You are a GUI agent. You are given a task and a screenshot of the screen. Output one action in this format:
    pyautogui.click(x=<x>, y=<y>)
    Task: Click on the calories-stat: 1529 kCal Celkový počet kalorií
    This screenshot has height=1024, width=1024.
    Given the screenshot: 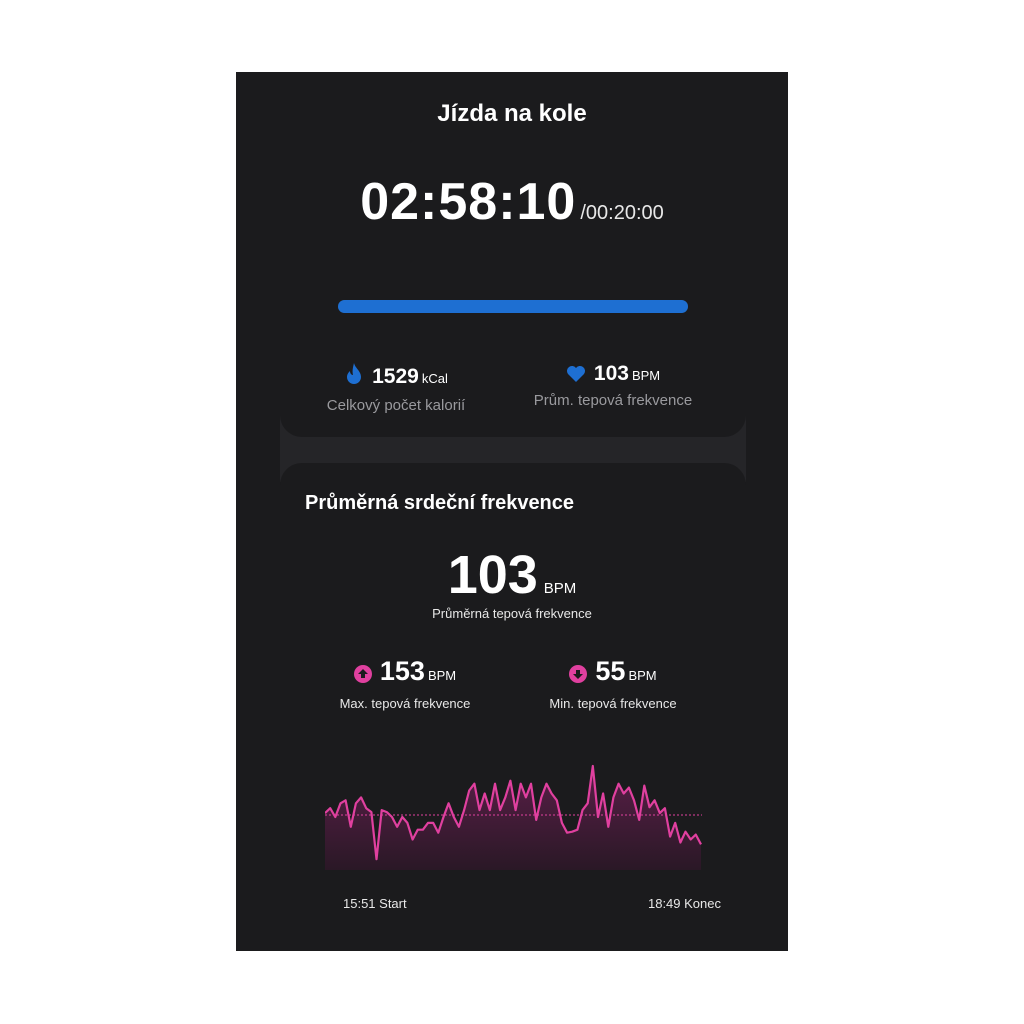 What is the action you would take?
    pyautogui.click(x=396, y=388)
    